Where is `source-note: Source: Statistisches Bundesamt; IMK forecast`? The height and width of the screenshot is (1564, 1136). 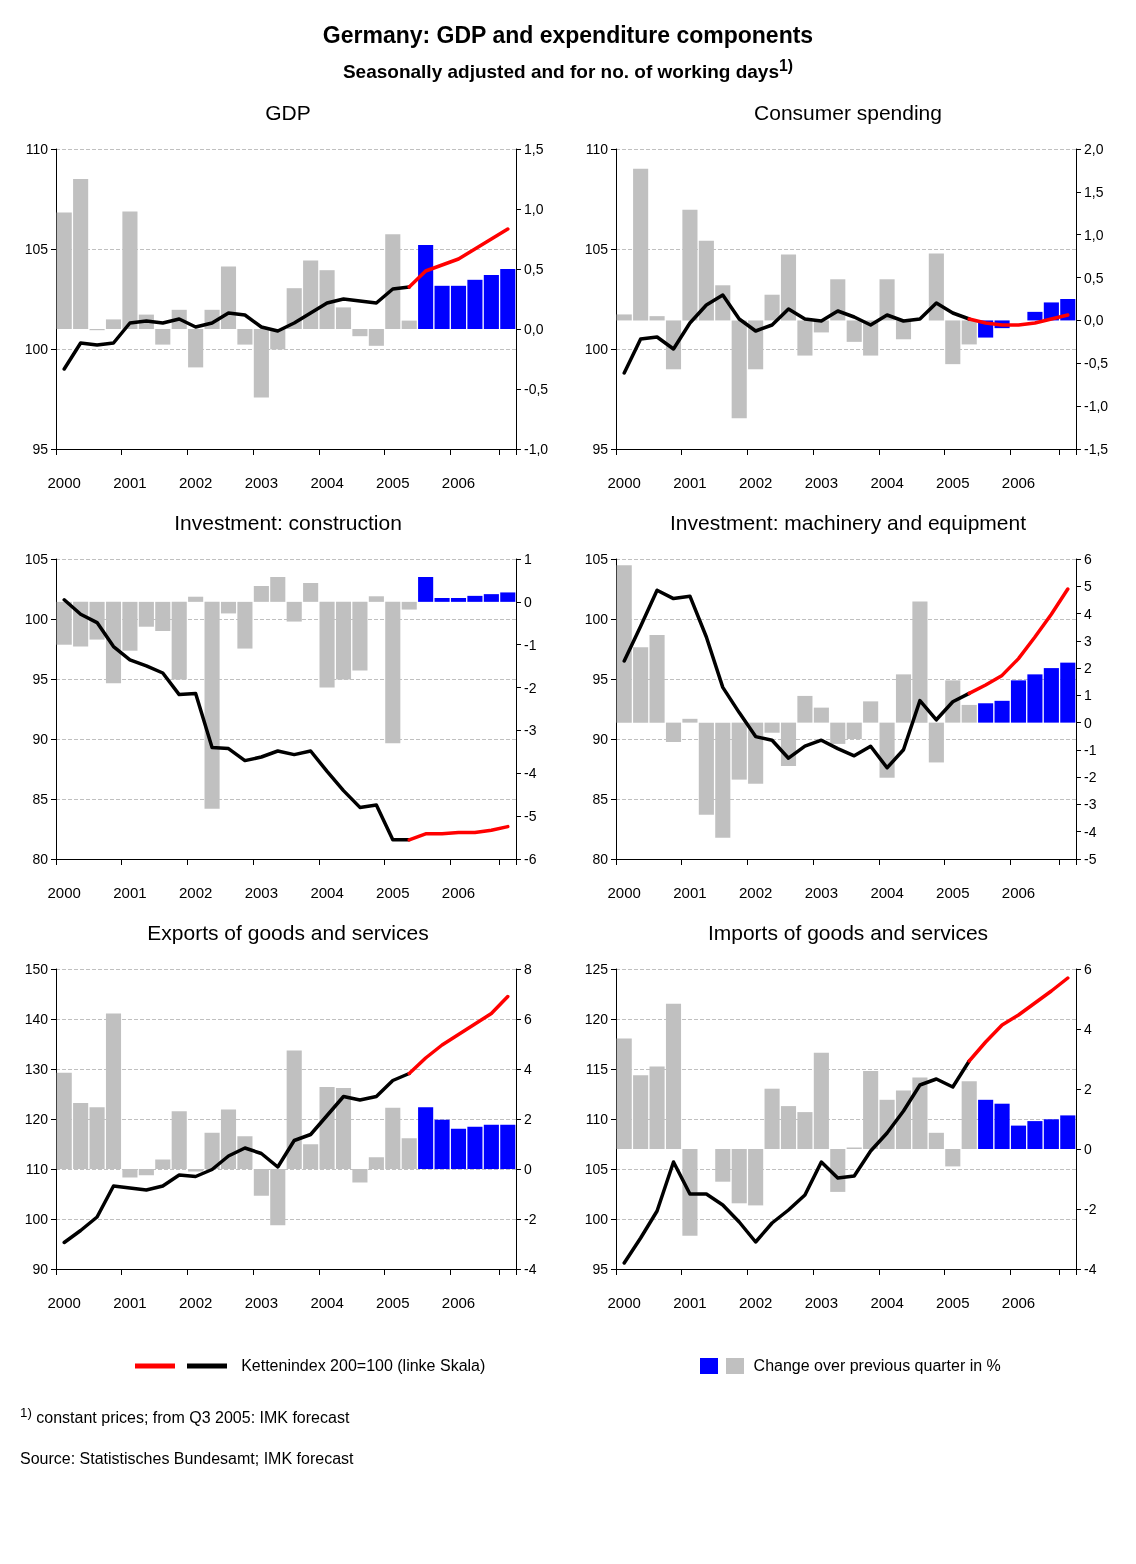 source-note: Source: Statistisches Bundesamt; IMK forecast is located at coordinates (187, 1458).